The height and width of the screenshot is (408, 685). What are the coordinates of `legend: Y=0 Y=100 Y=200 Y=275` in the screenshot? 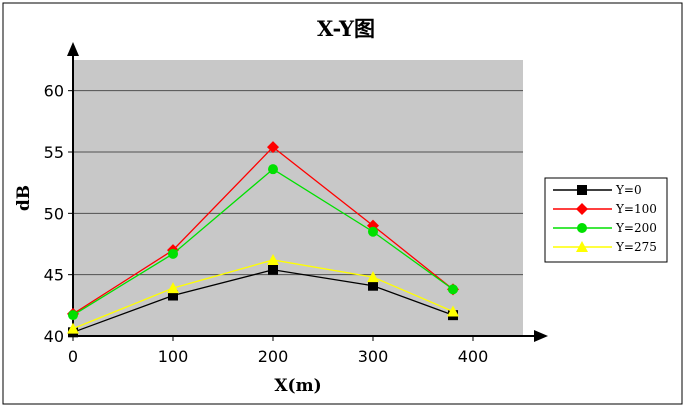 It's located at (606, 220).